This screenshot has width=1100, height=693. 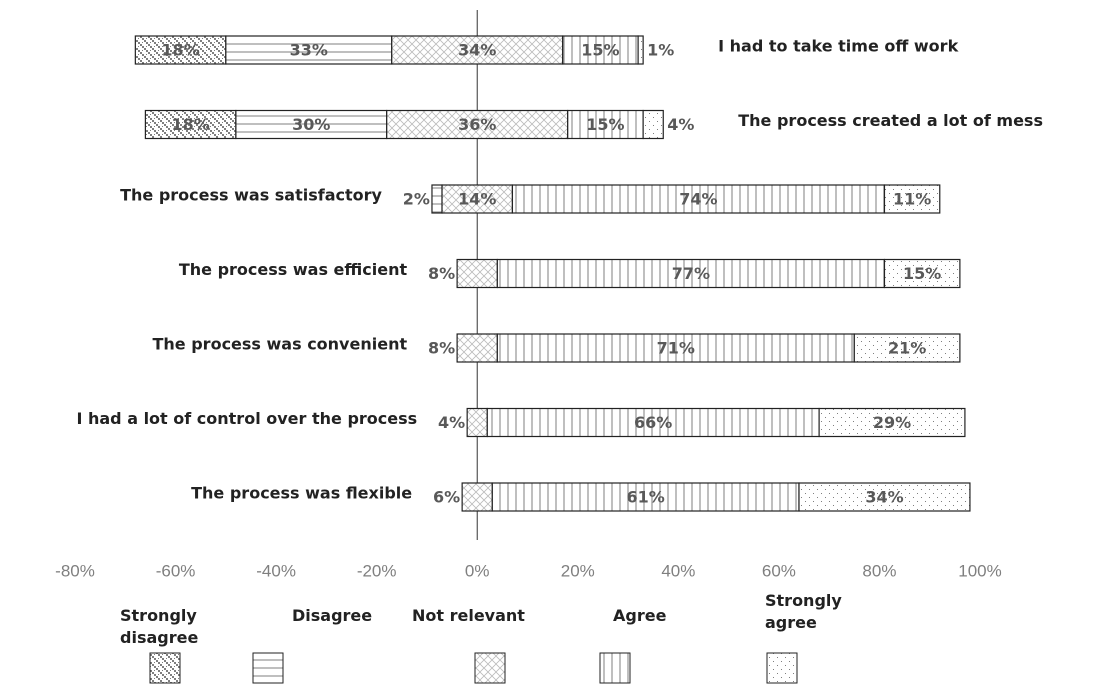 What do you see at coordinates (311, 124) in the screenshot?
I see `data-label: 30%` at bounding box center [311, 124].